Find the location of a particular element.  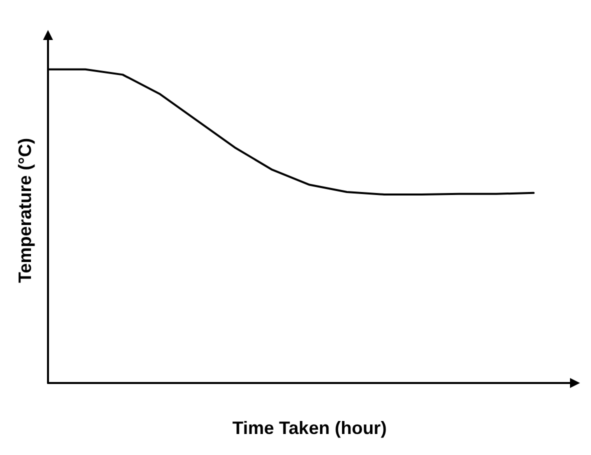

x-axis-title: Time Taken (hour) is located at coordinates (309, 428).